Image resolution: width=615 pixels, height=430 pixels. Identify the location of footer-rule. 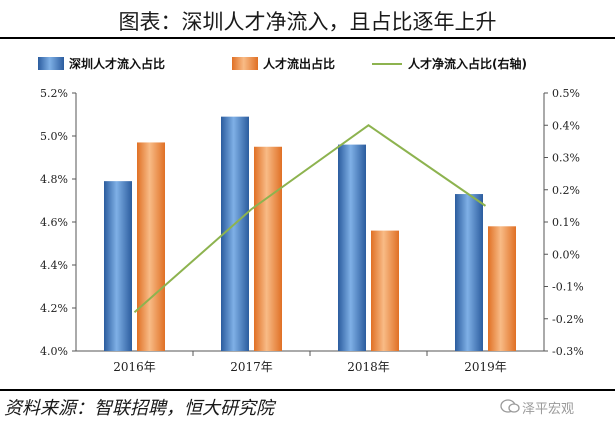
(307, 390).